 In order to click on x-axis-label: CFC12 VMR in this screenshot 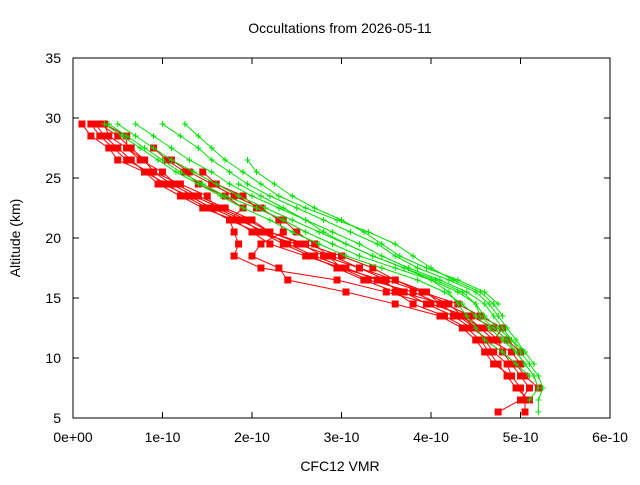, I will do `click(339, 466)`.